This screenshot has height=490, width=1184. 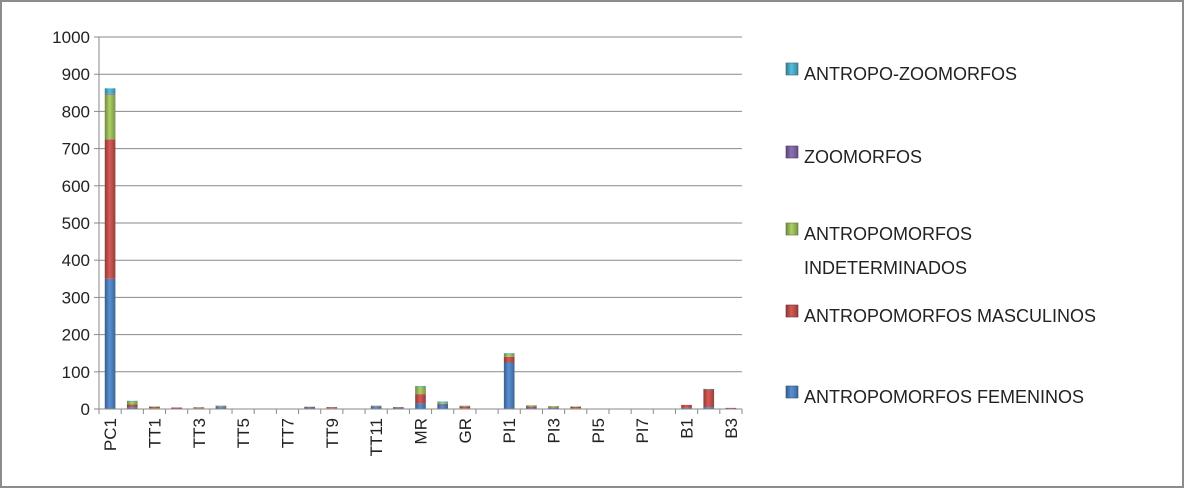 I want to click on legend-label: ANTROPO-ZOOMORFOS, so click(x=910, y=74).